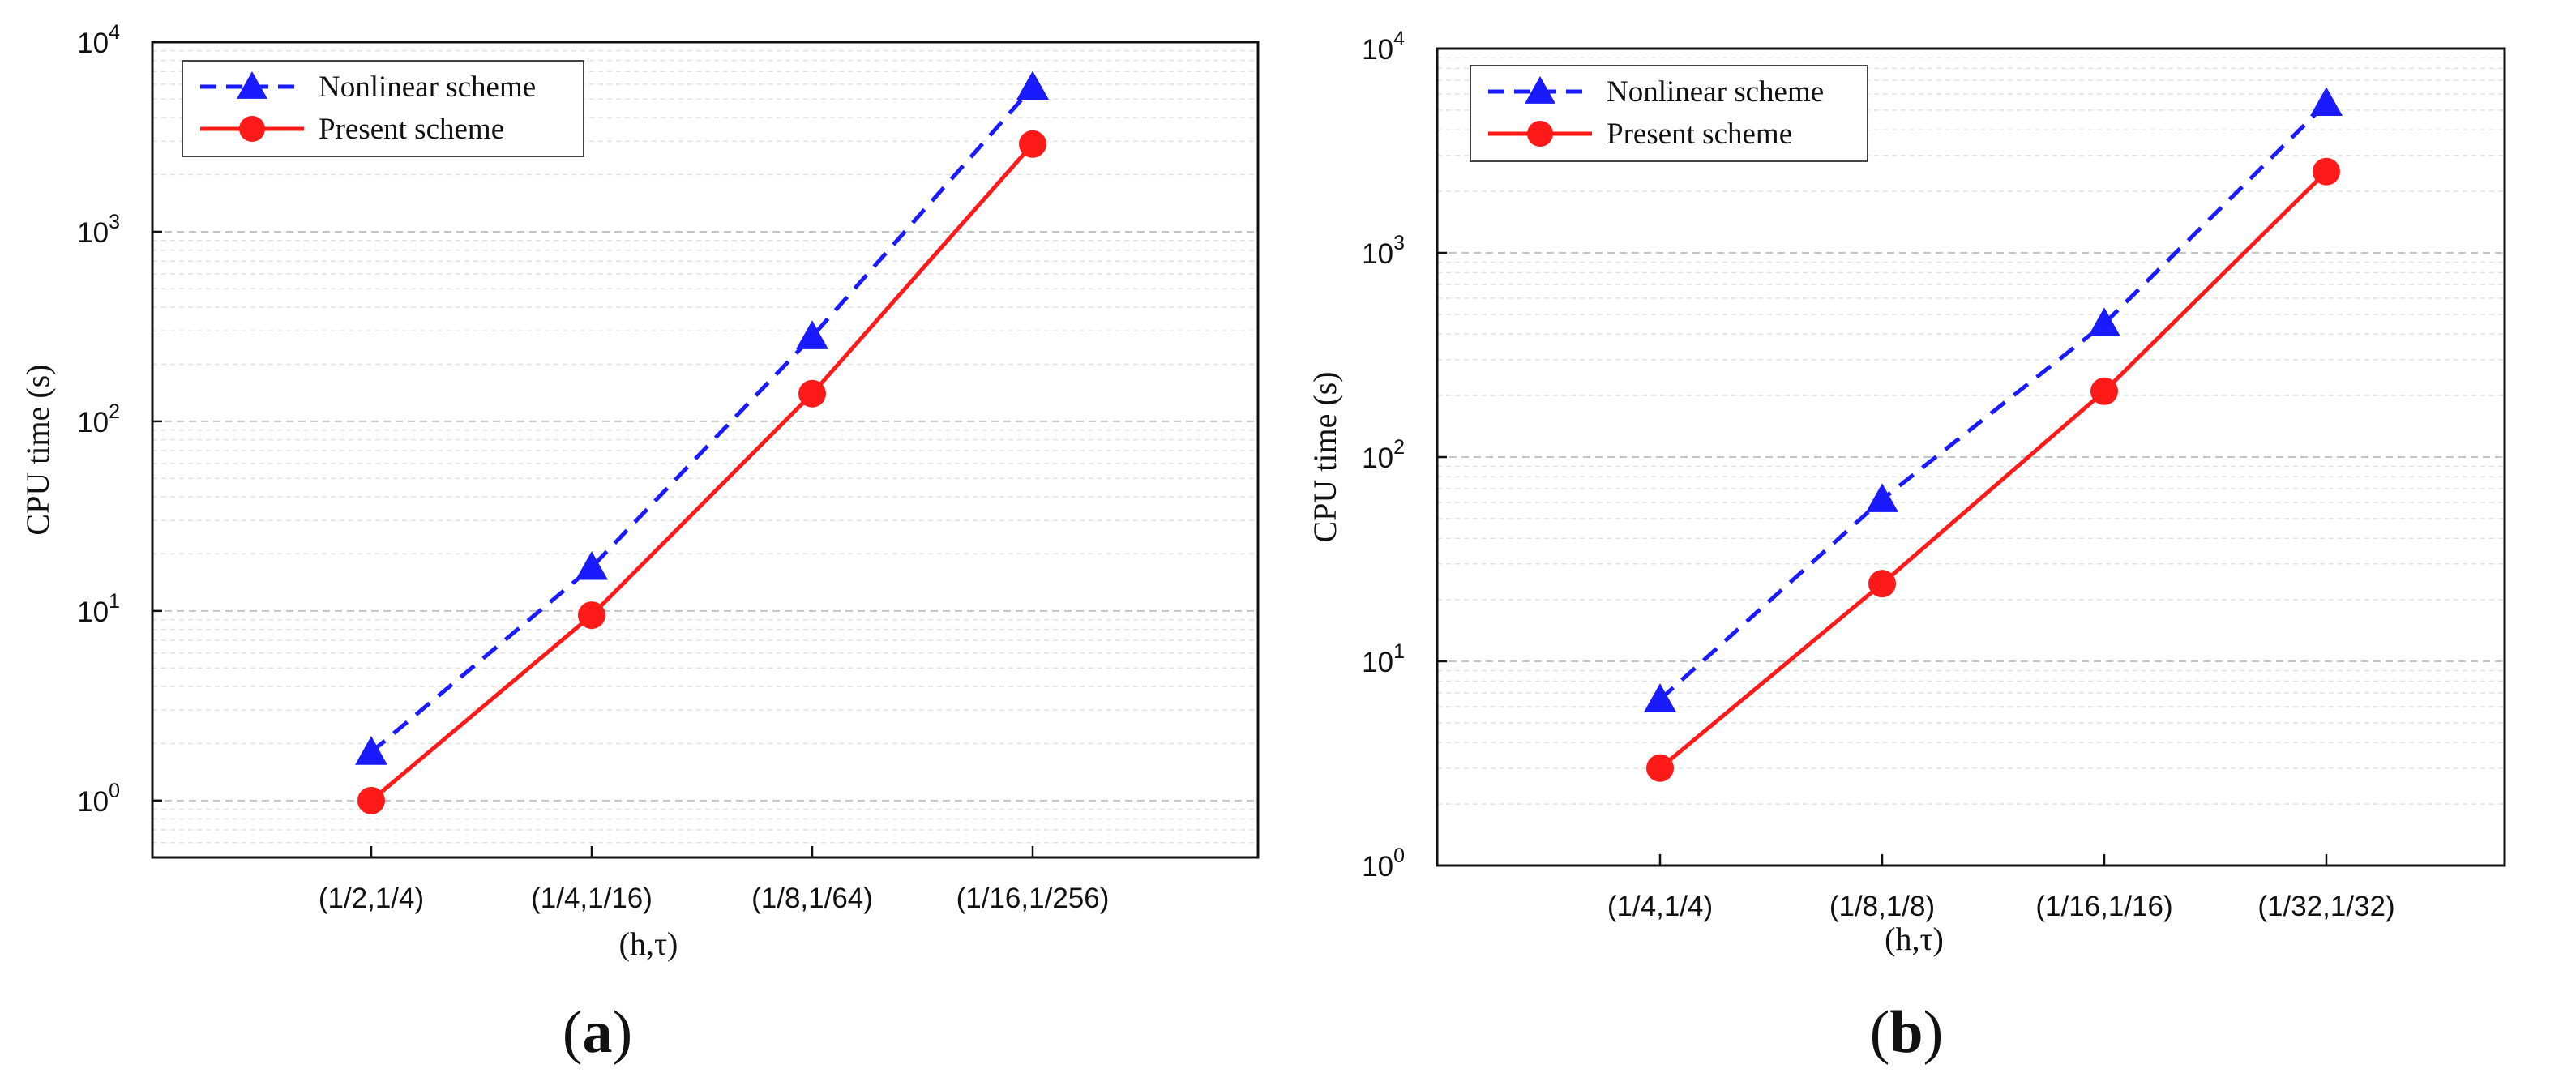 The width and height of the screenshot is (2576, 1073). Describe the element at coordinates (2103, 906) in the screenshot. I see `x-tick-label: (1/16,1/16)` at that location.